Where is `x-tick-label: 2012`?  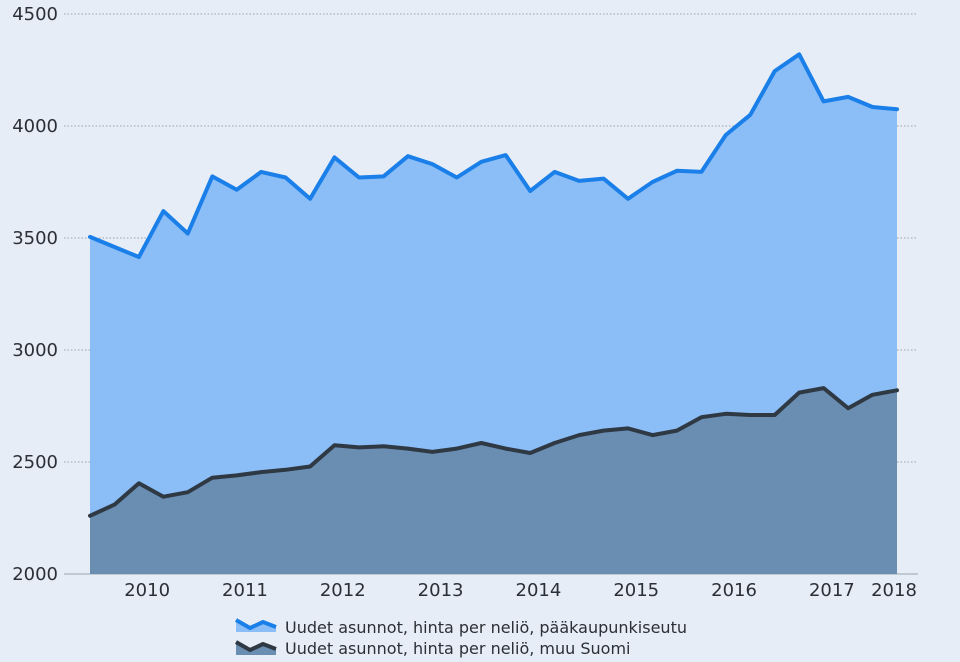
x-tick-label: 2012 is located at coordinates (343, 590).